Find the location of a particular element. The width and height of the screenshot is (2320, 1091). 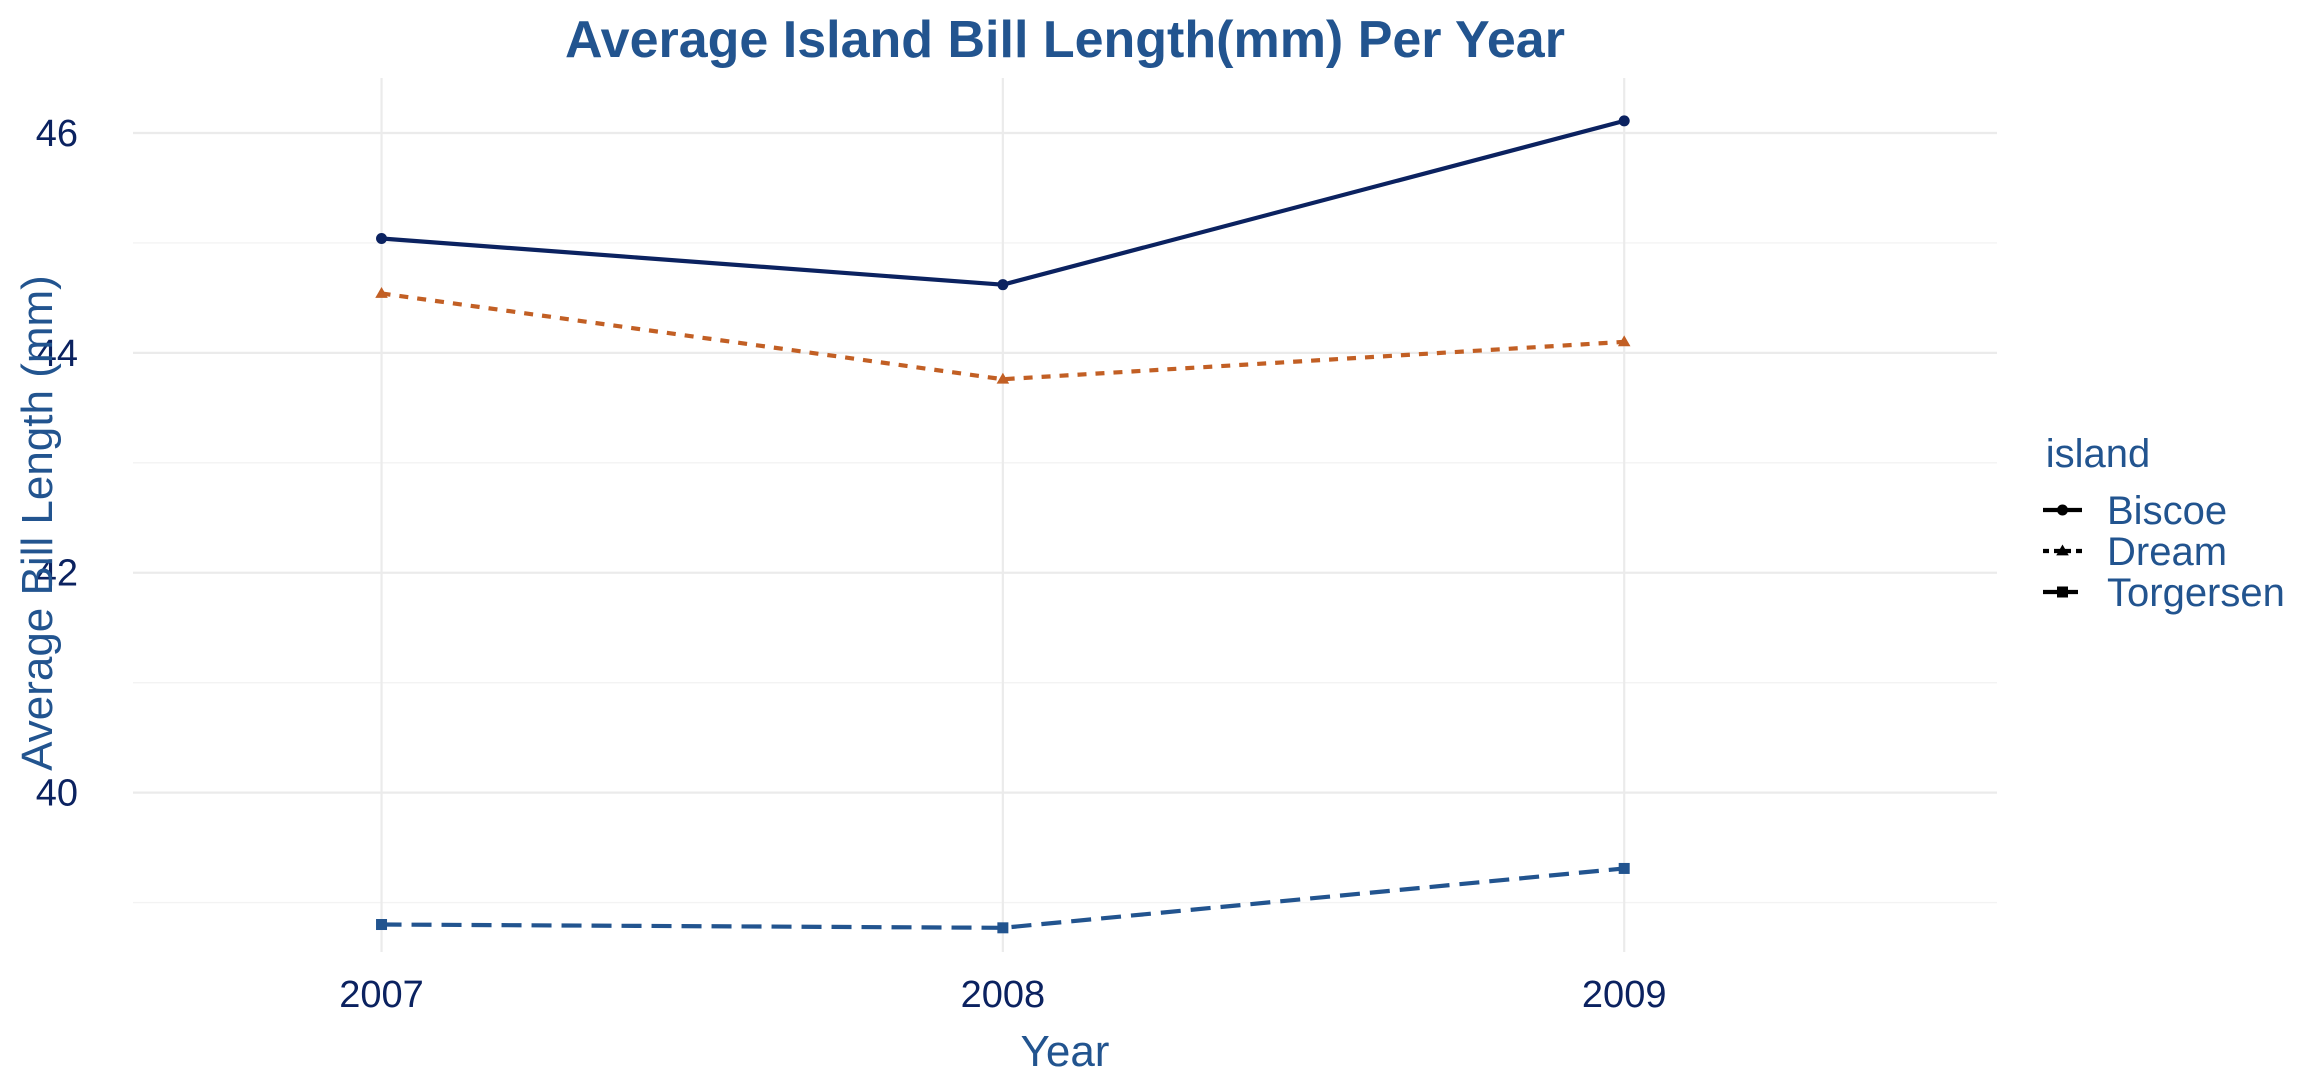

x-tick-label: 2007 is located at coordinates (381, 995).